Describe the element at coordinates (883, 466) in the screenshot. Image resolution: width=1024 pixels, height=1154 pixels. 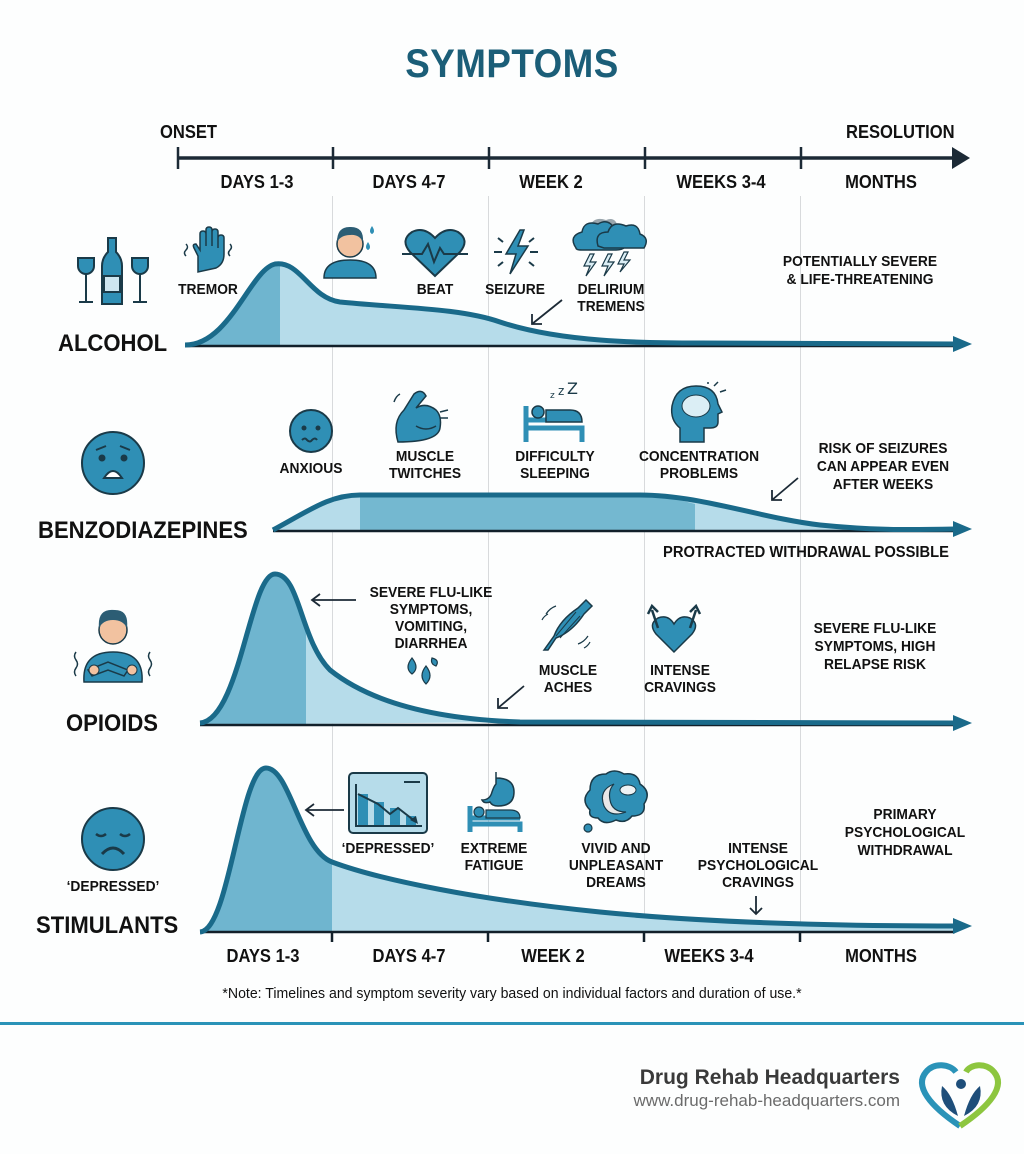
I see `row-note: CAN APPEAR EVEN` at that location.